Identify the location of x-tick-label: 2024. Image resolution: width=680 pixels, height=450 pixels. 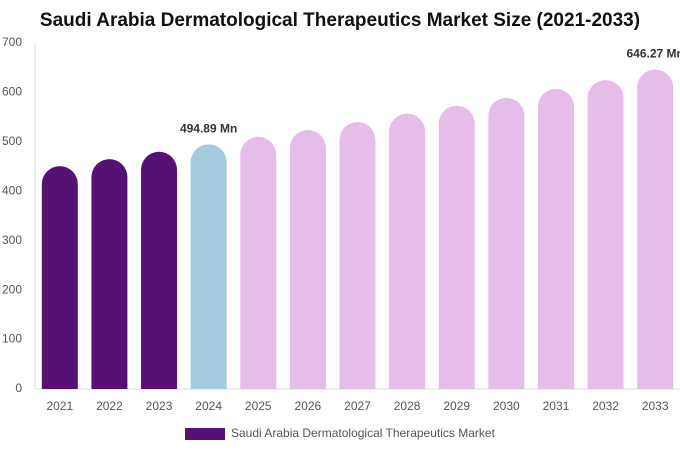
(208, 406).